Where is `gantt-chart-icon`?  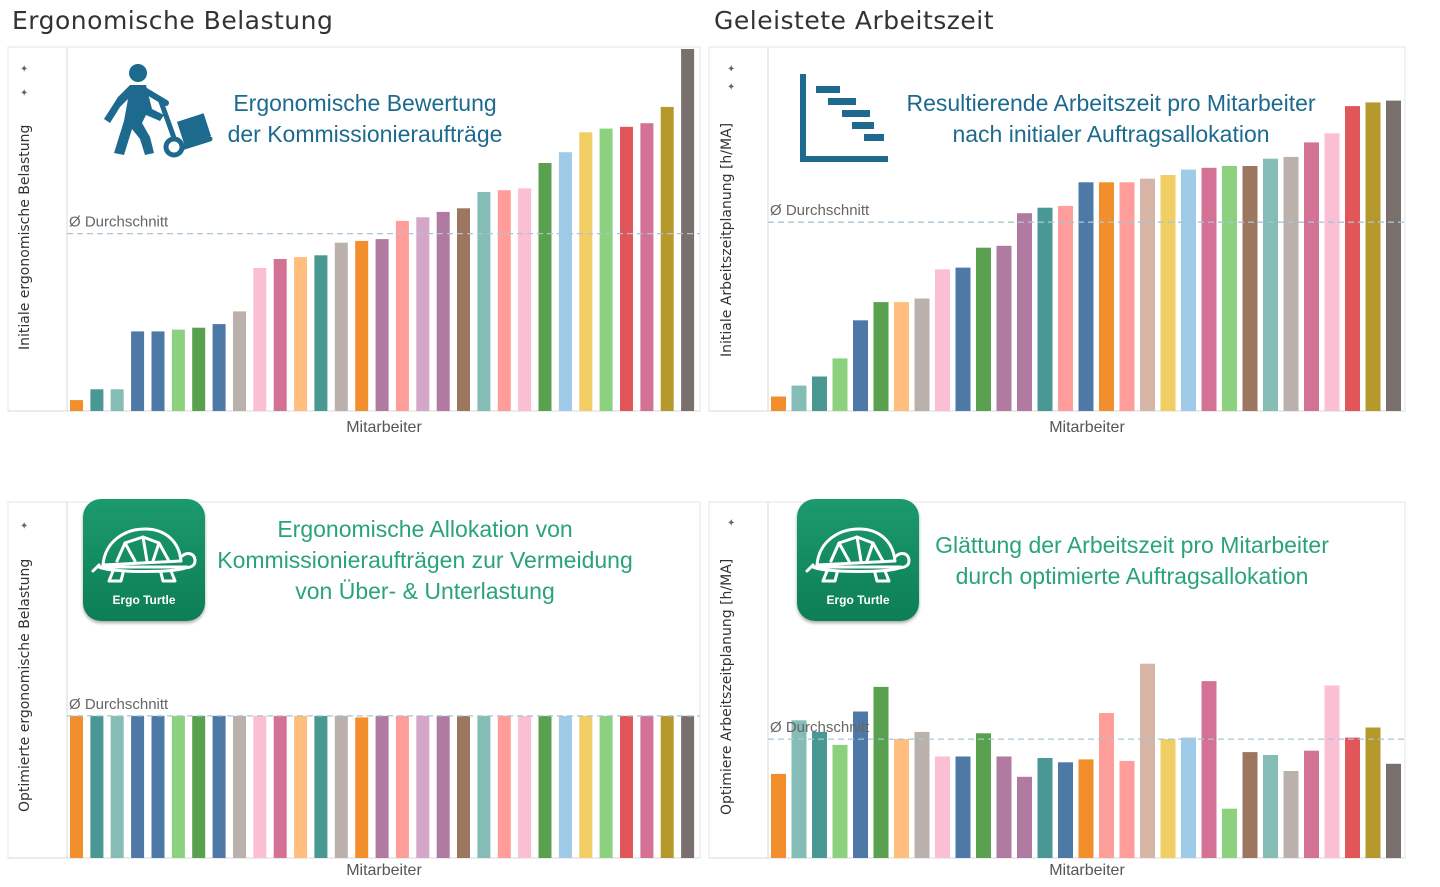 gantt-chart-icon is located at coordinates (844, 120).